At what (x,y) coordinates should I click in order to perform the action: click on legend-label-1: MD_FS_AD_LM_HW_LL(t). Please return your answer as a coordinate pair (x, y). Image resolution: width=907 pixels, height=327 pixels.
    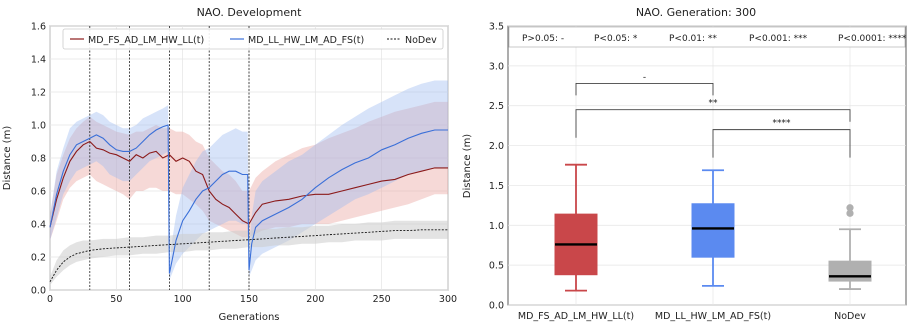
    Looking at the image, I should click on (146, 40).